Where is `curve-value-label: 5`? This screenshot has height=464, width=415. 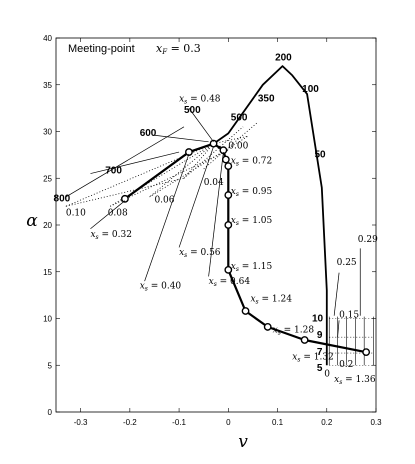
curve-value-label: 5 is located at coordinates (320, 368).